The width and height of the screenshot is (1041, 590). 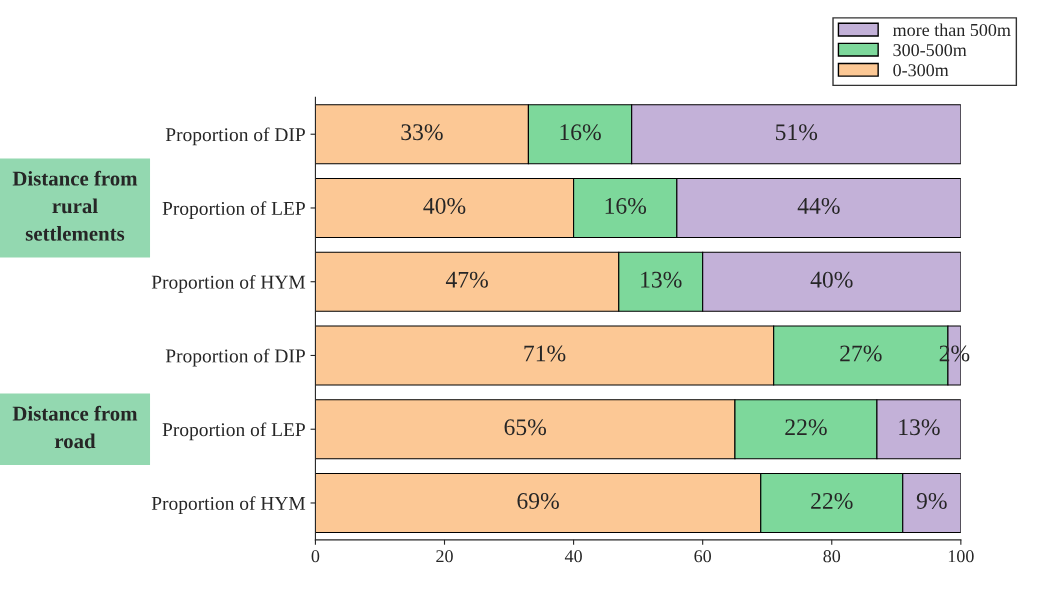 What do you see at coordinates (961, 556) in the screenshot?
I see `x-tick-label: 100` at bounding box center [961, 556].